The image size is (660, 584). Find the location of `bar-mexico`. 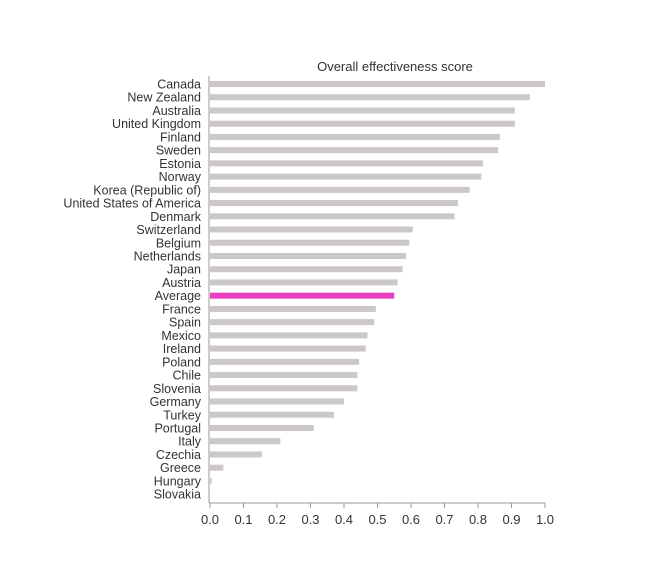

bar-mexico is located at coordinates (289, 335).